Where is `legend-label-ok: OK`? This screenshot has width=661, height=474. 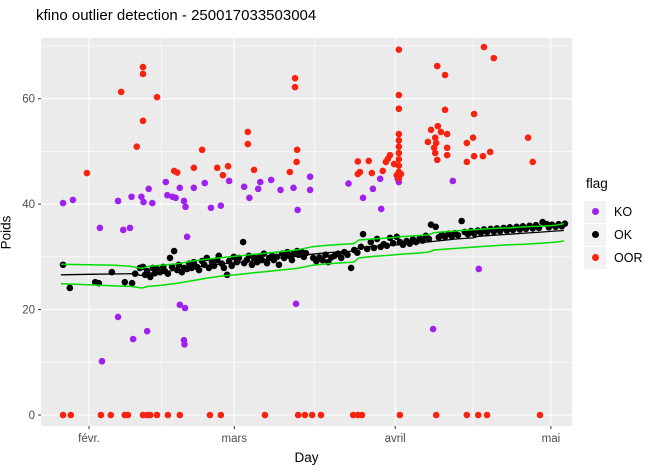 legend-label-ok: OK is located at coordinates (623, 234).